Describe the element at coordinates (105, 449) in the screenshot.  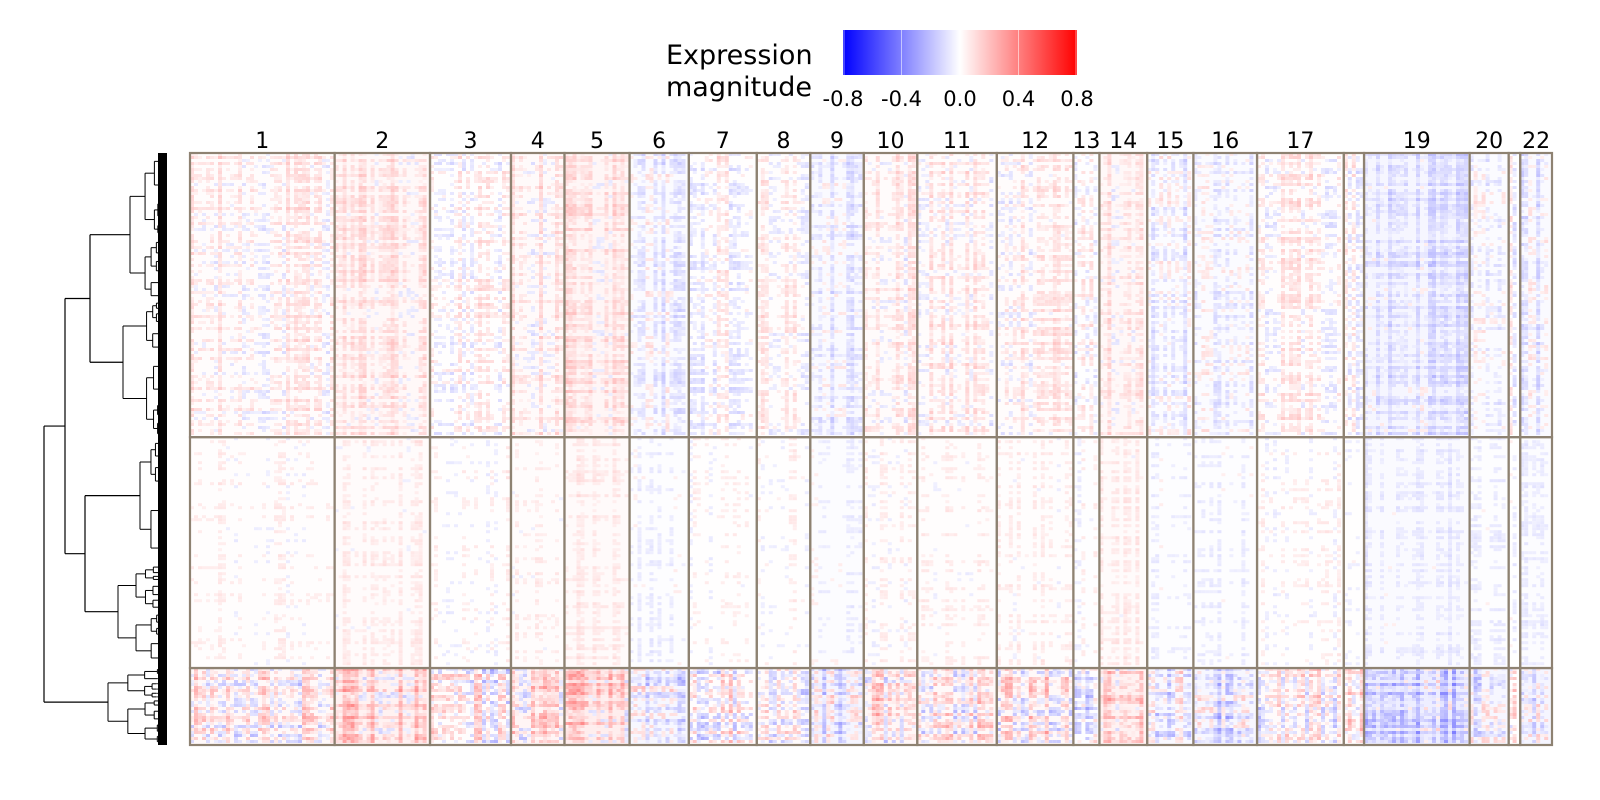
I see `row-dendrogram` at that location.